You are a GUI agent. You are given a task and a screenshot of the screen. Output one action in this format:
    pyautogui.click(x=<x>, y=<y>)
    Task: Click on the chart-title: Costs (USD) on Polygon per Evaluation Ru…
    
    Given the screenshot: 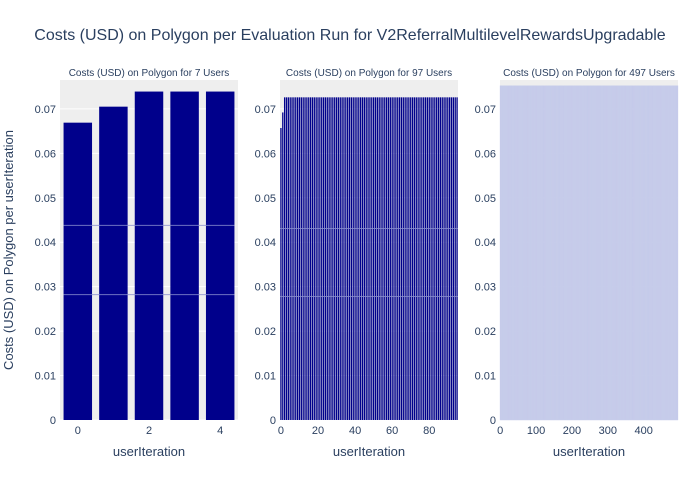 What is the action you would take?
    pyautogui.click(x=350, y=35)
    